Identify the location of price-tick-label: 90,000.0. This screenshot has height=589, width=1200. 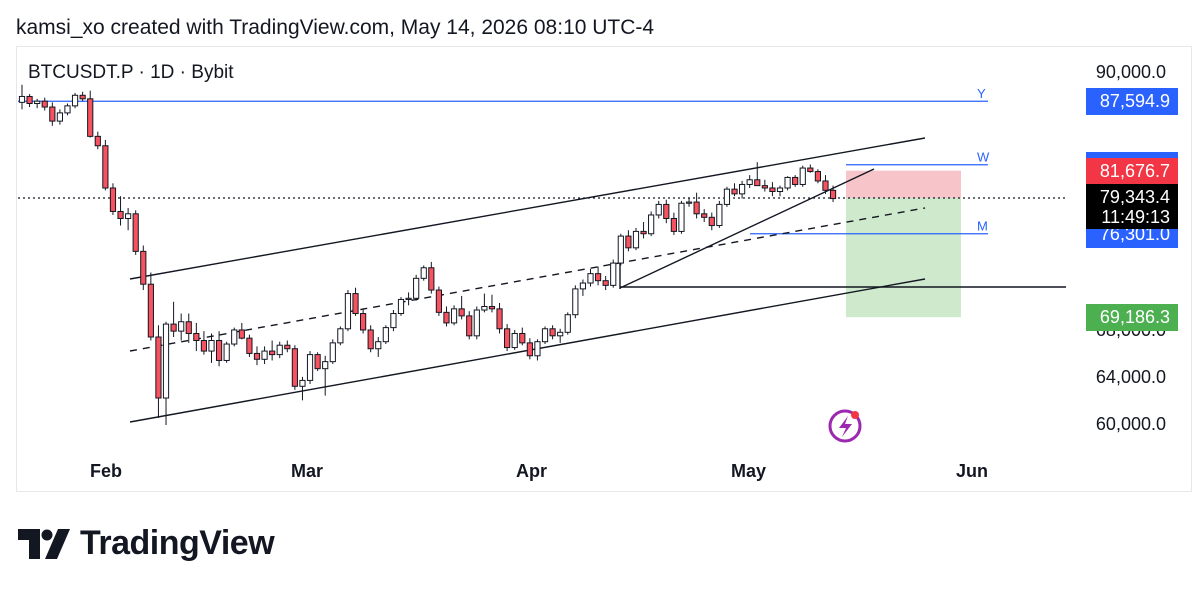
(1130, 72).